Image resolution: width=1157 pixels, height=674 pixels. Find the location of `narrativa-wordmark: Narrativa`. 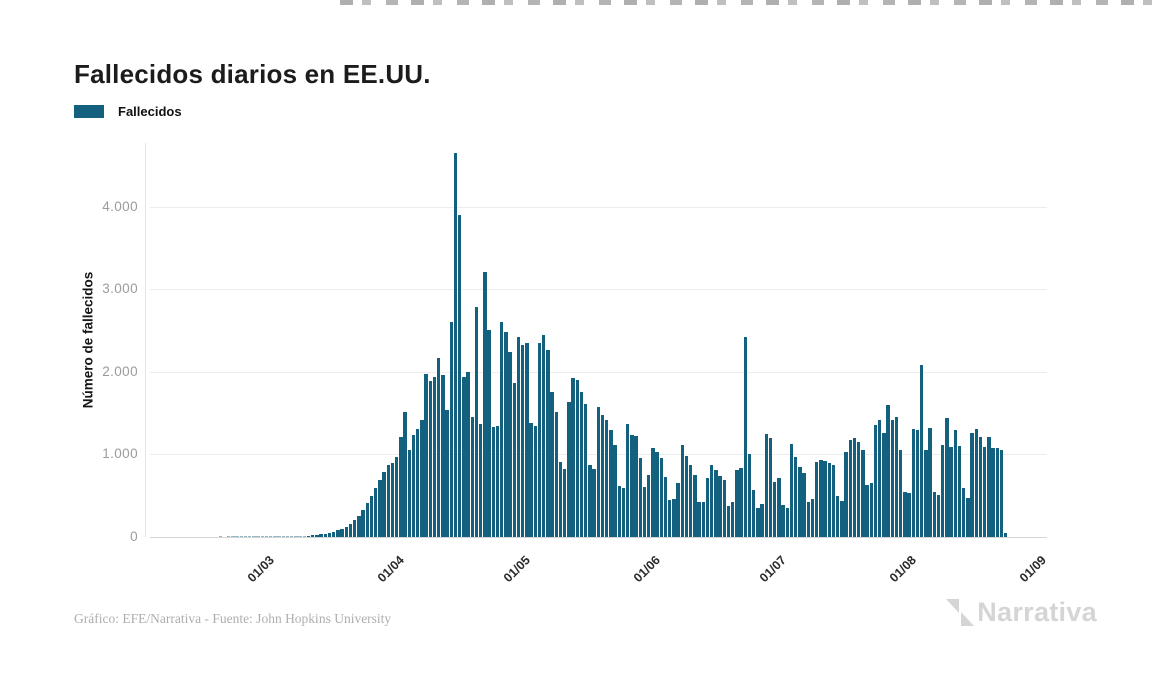

narrativa-wordmark: Narrativa is located at coordinates (1037, 612).